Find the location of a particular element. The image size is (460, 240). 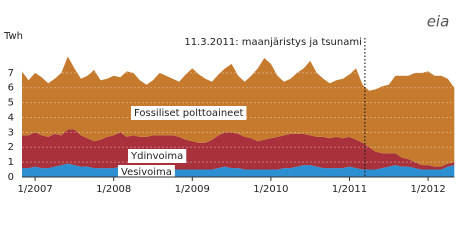

y-tick-label: 6 is located at coordinates (11, 88).